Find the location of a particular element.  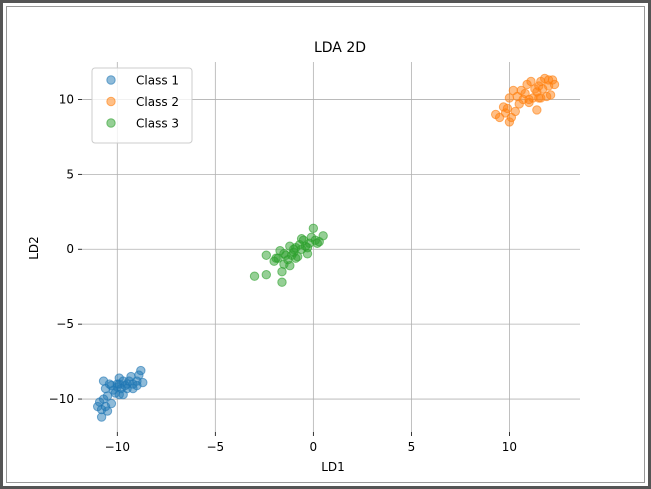

x-tick-label: −10 is located at coordinates (117, 447).